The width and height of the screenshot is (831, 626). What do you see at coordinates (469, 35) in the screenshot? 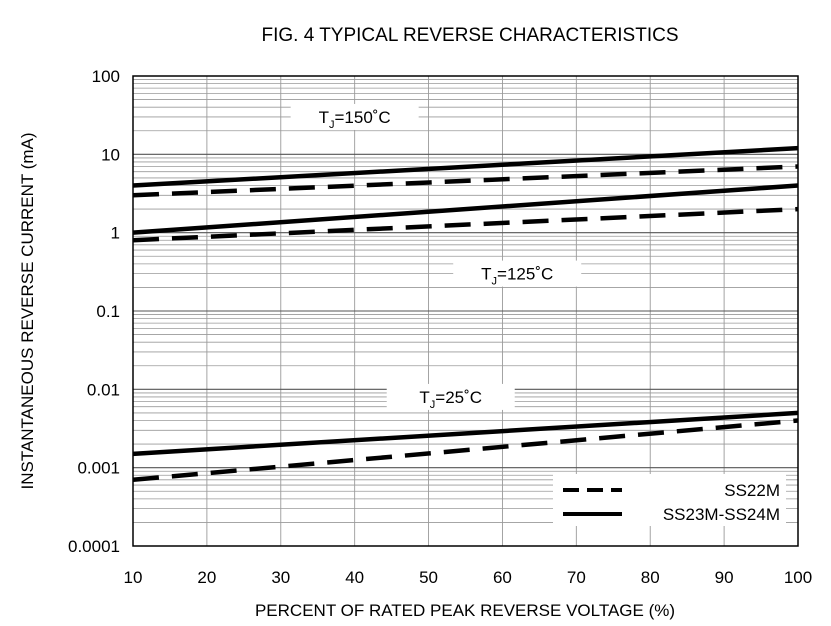
I see `chart-title: FIG. 4 TYPICAL REVERSE CHARACTERISTICS` at bounding box center [469, 35].